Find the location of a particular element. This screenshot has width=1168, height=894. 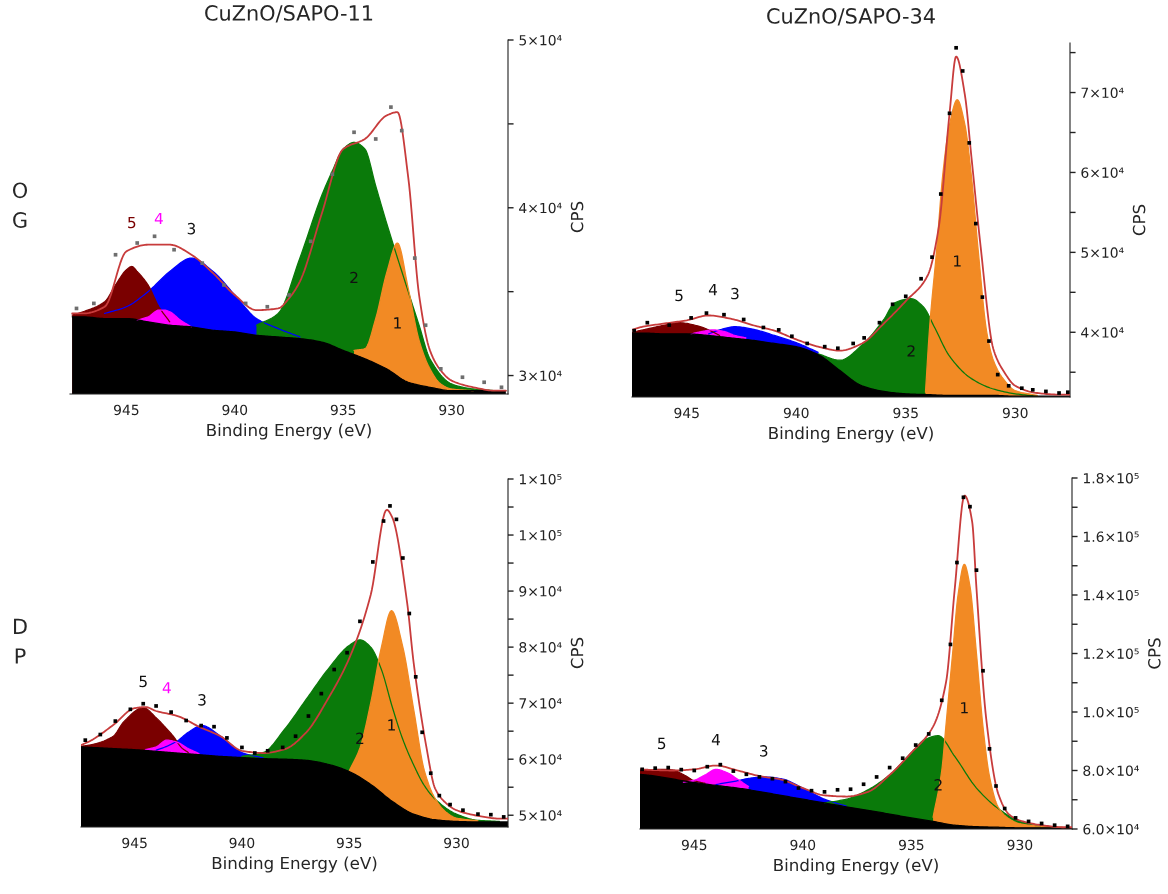

y-tick-label: 1.2×10⁵ is located at coordinates (1111, 653).